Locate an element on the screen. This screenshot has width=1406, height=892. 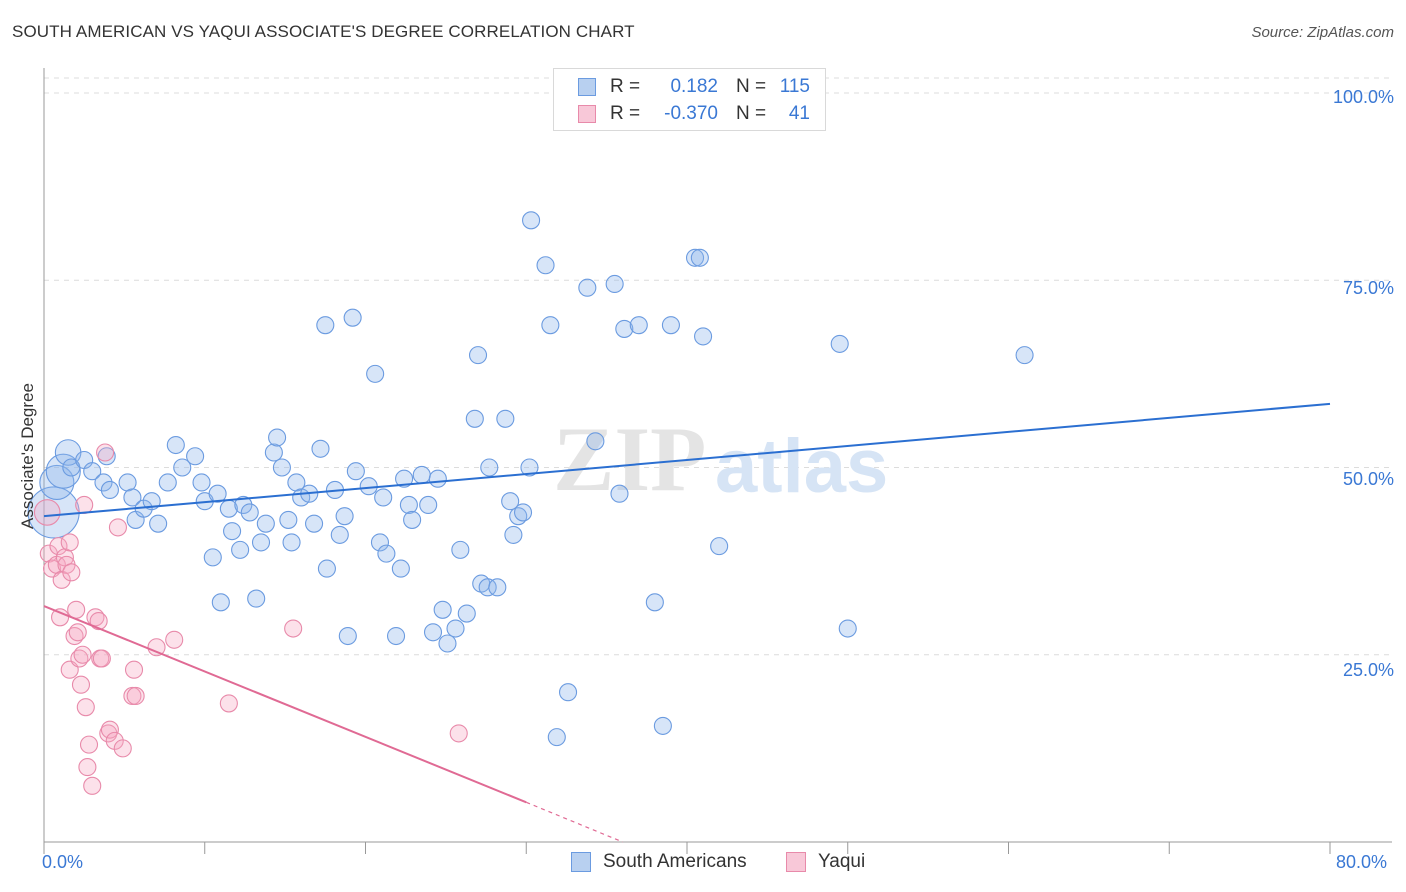
trend-line-yaqui is located at coordinates (285, 704).